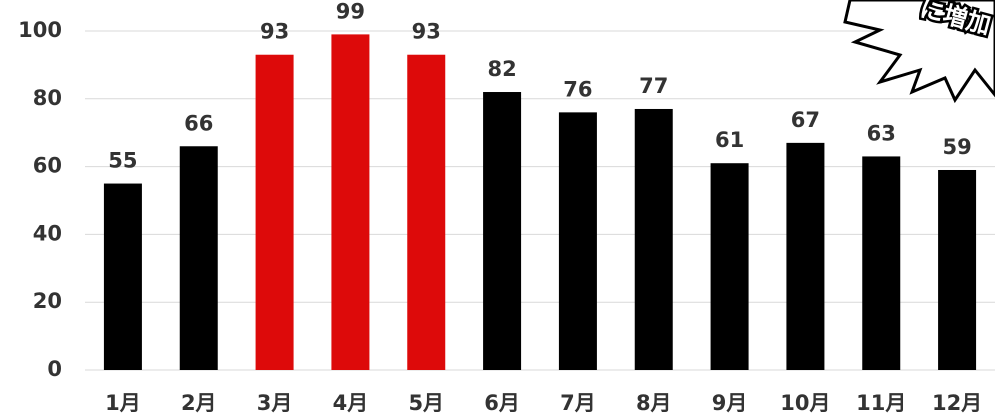 This screenshot has height=419, width=995. What do you see at coordinates (199, 403) in the screenshot?
I see `x-tick-label: 2月` at bounding box center [199, 403].